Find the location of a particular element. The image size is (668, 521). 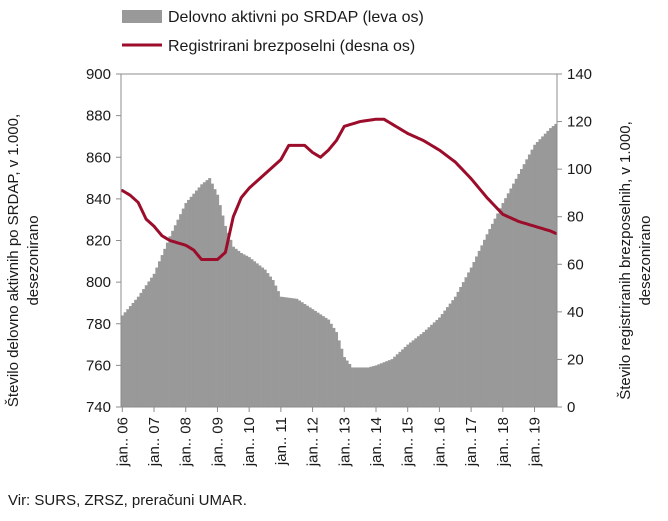

left-tick-label: 740 is located at coordinates (98, 407).